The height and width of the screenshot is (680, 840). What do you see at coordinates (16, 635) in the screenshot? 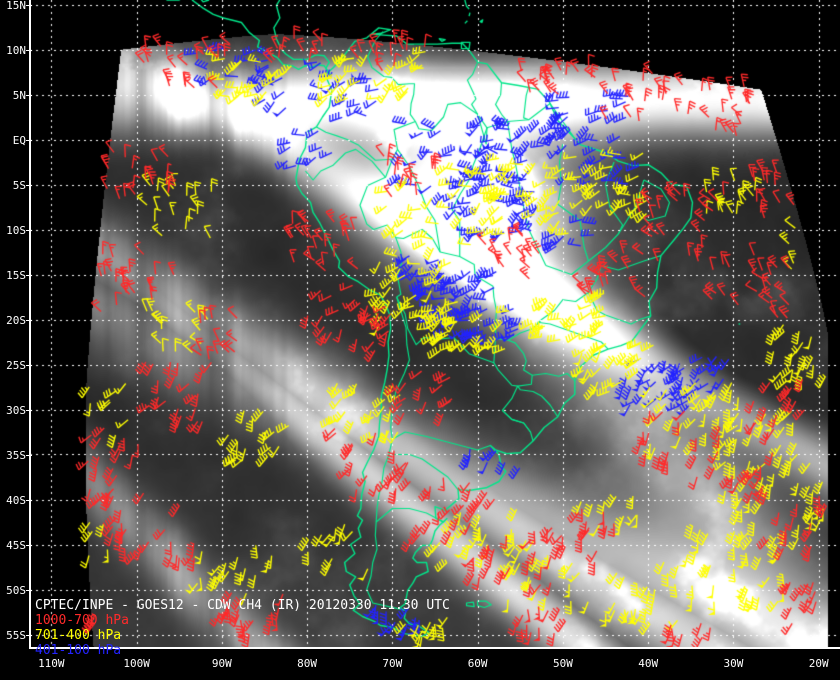
I see `lat-label-55s: 55S` at bounding box center [16, 635].